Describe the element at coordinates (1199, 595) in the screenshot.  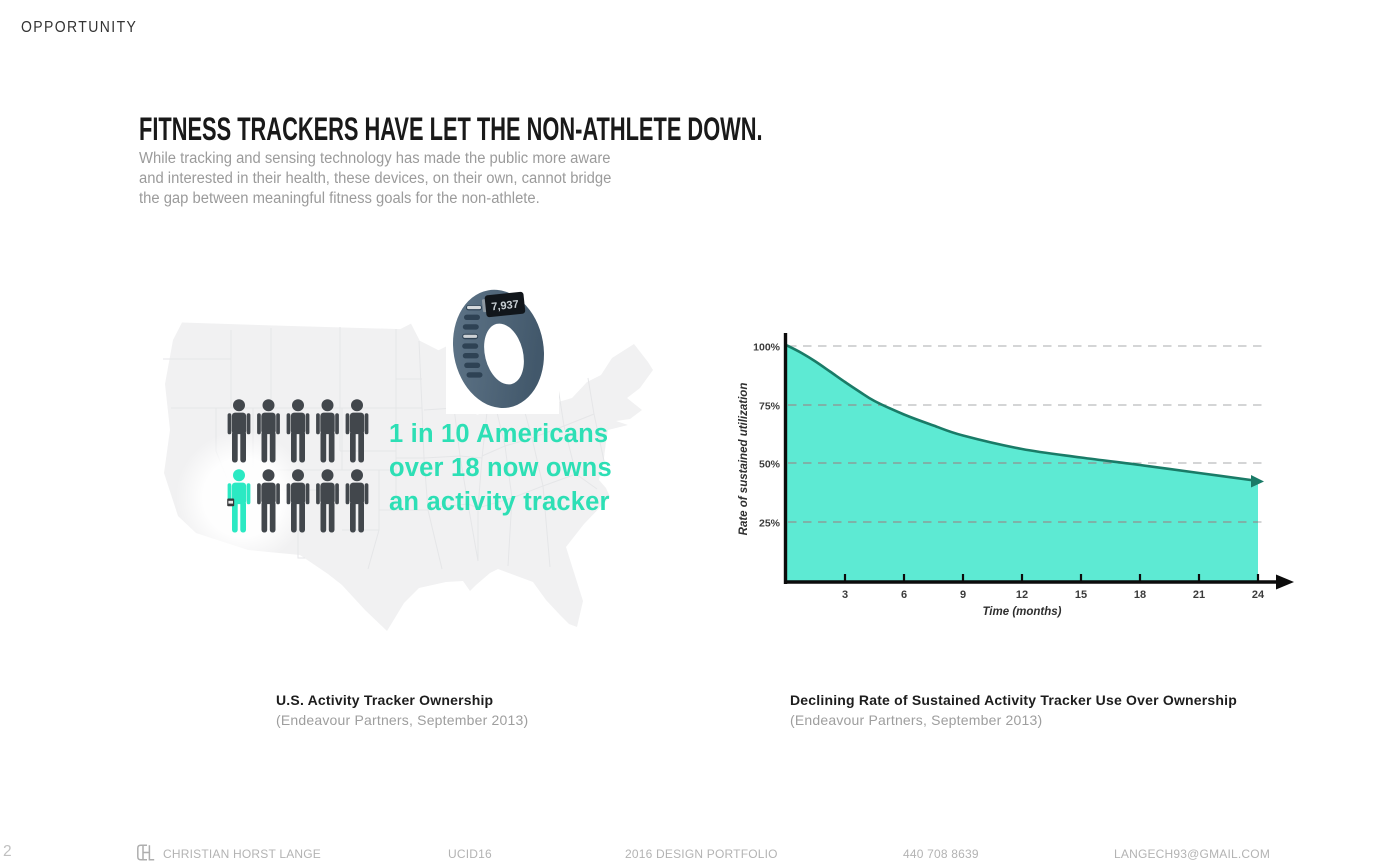
I see `svg-text: 21` at that location.